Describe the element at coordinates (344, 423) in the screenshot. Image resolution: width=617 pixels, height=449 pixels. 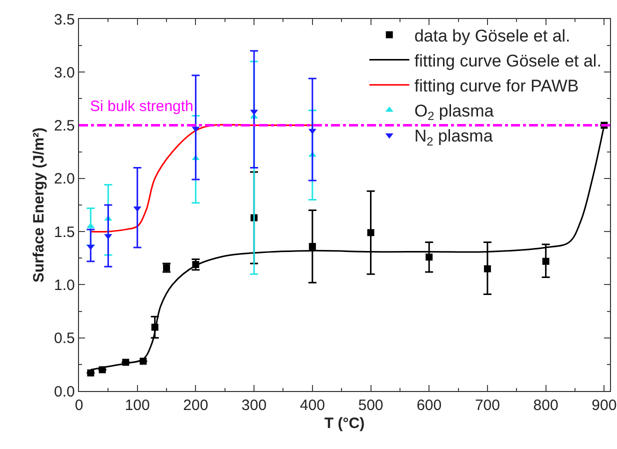
I see `x-axis-title: T (°C)` at that location.